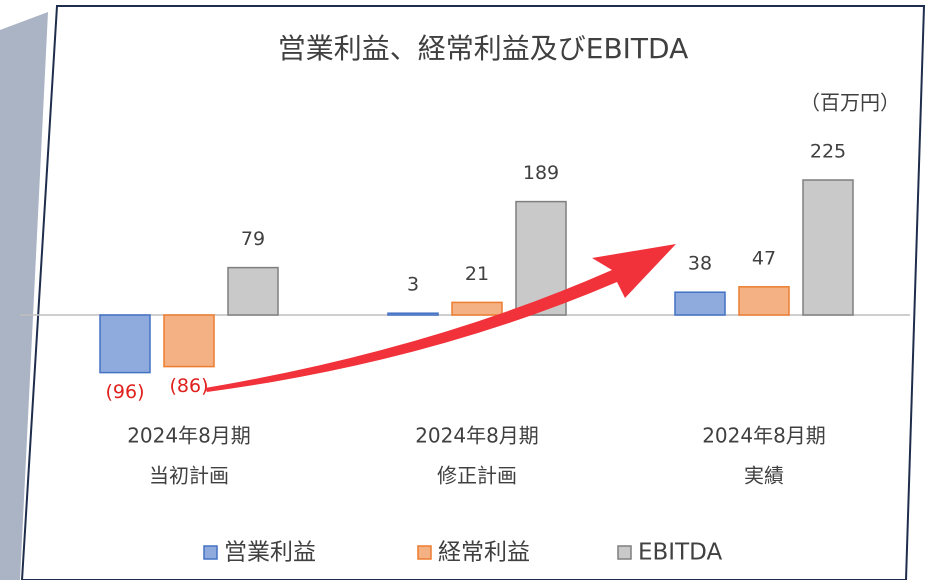  I want to click on chart-title: 営業利益、経常利益及びEBITDA, so click(483, 48).